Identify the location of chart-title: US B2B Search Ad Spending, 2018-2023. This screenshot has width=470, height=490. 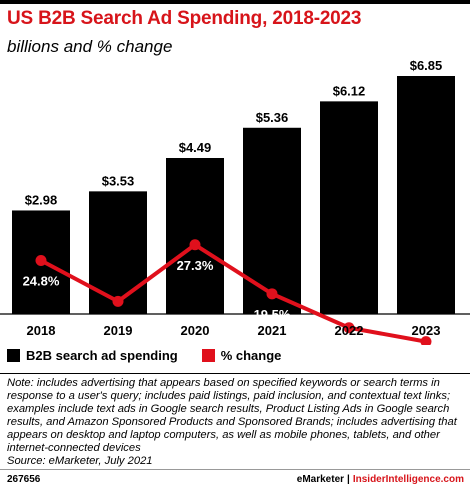
(184, 18).